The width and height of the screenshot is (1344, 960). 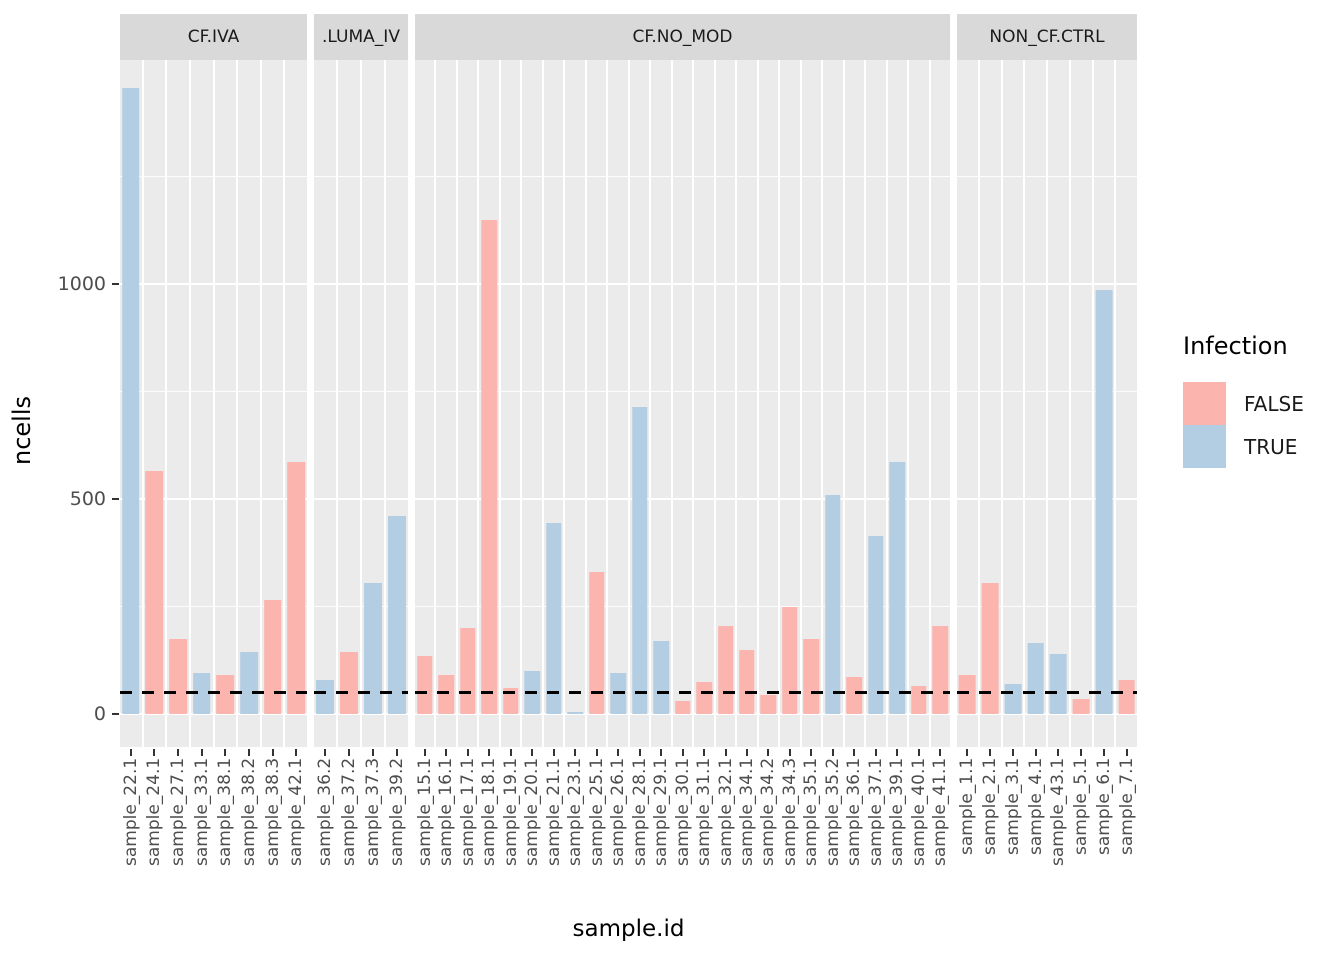 I want to click on bar-slot: sample_30.1, so click(x=681, y=463).